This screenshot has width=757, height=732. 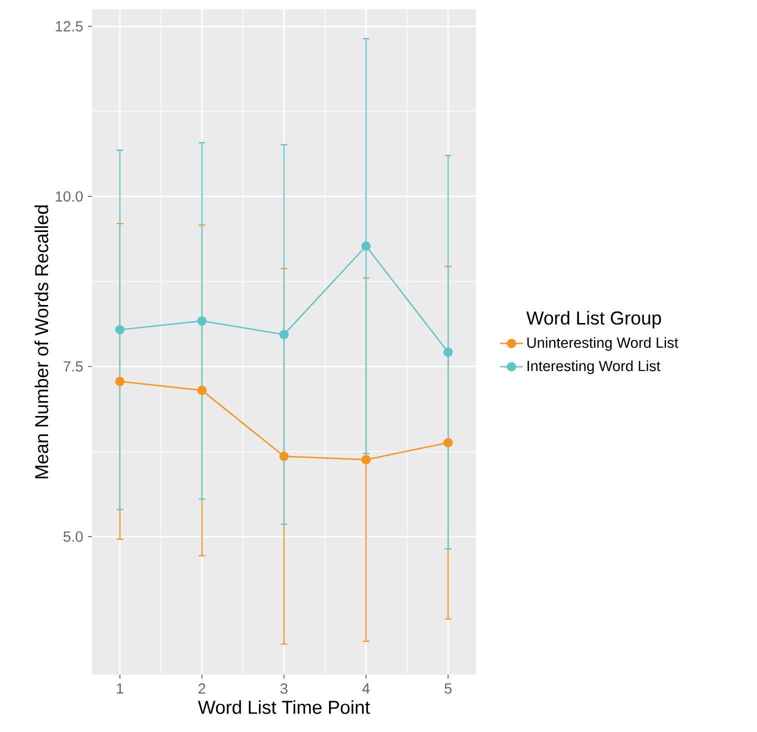 What do you see at coordinates (366, 688) in the screenshot?
I see `x-tick-label: 4` at bounding box center [366, 688].